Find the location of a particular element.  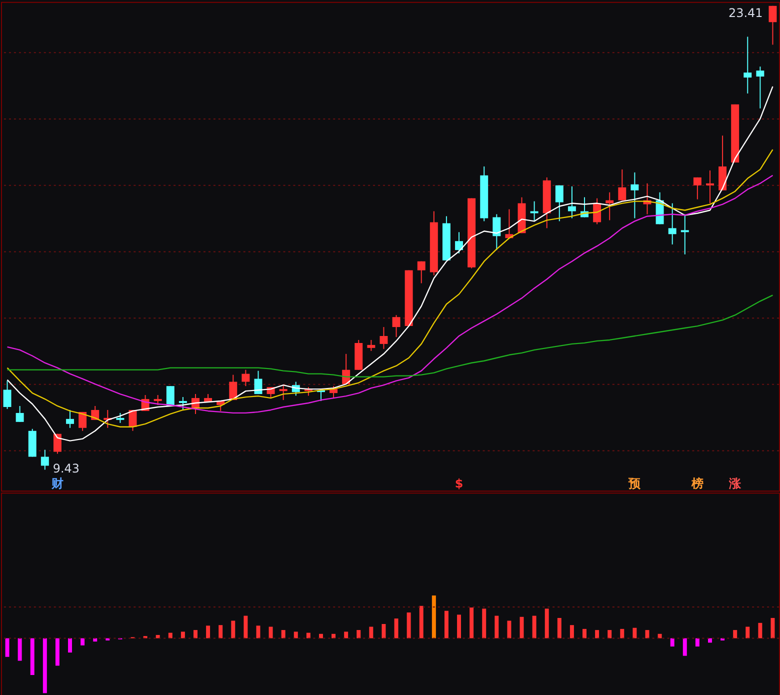

text: 预 is located at coordinates (635, 483).